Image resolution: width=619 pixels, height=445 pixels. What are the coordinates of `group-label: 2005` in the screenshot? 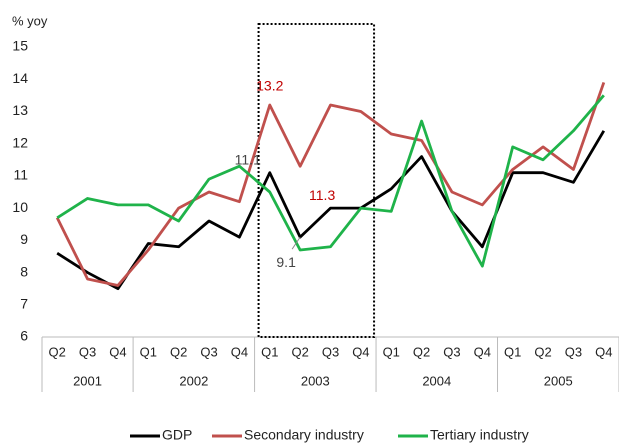 It's located at (558, 380).